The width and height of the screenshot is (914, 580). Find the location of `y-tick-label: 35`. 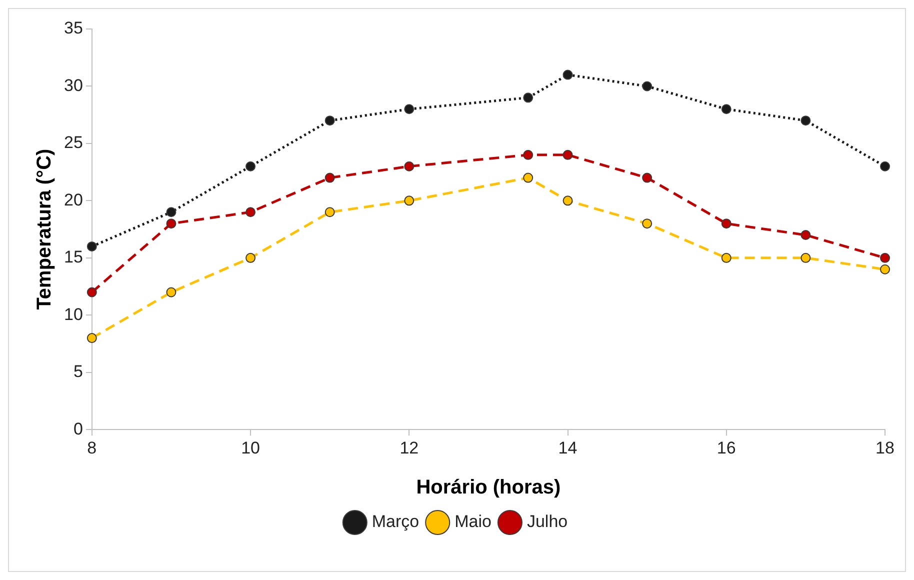

y-tick-label: 35 is located at coordinates (73, 28).